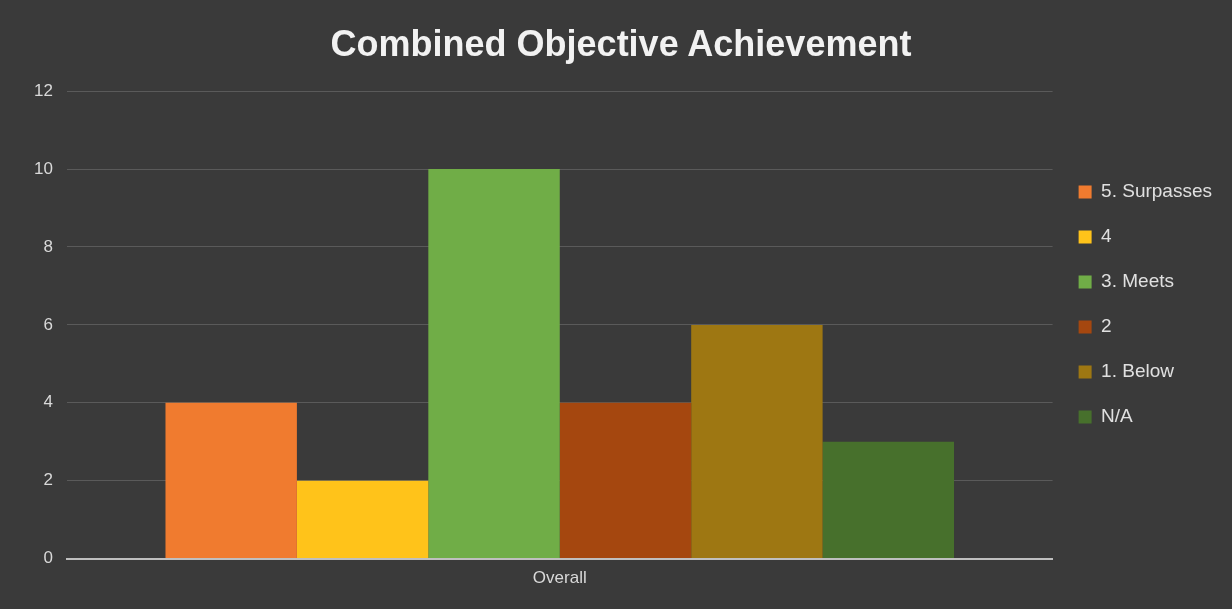 This screenshot has height=609, width=1232. I want to click on legend-label: 2, so click(1106, 326).